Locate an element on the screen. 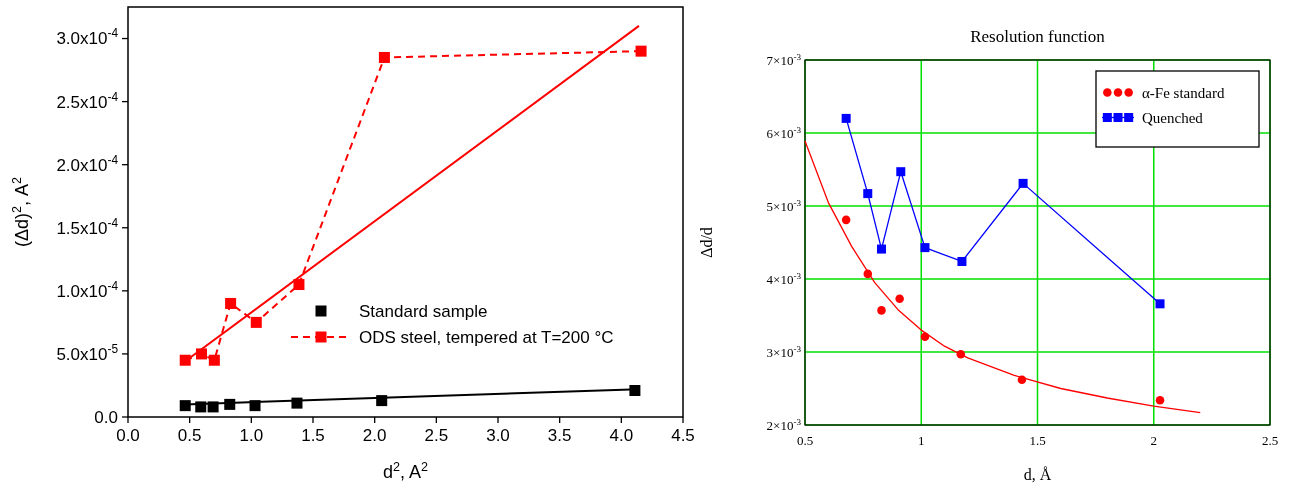  x-axis-title: d, Å is located at coordinates (1037, 474).